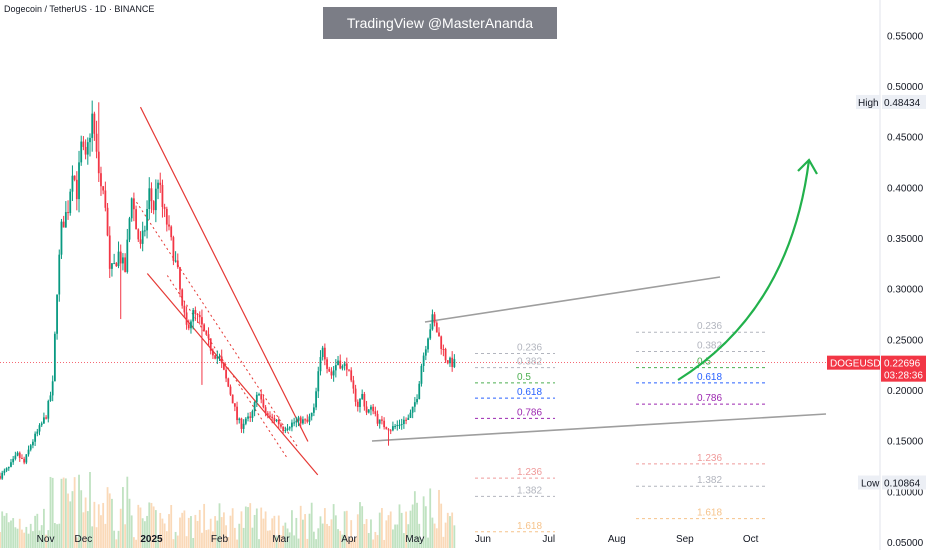 Image resolution: width=932 pixels, height=550 pixels. Describe the element at coordinates (572, 299) in the screenshot. I see `resistance-trendline` at that location.